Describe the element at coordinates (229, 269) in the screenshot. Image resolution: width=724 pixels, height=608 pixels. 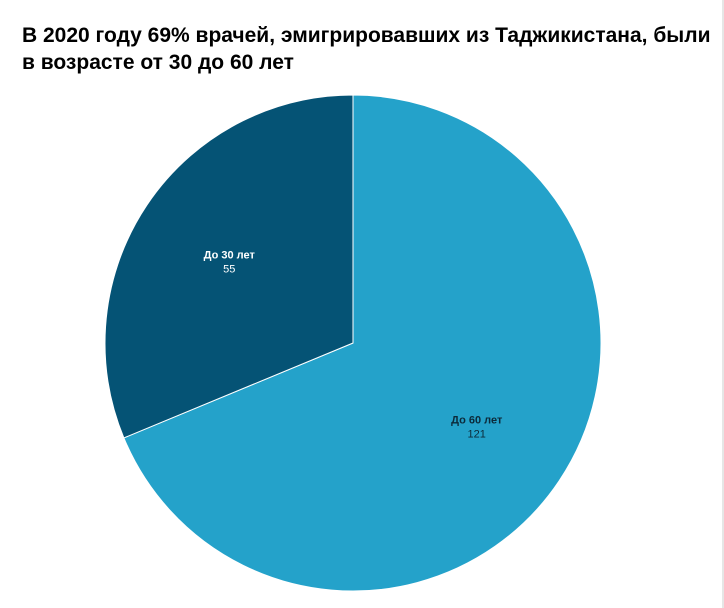
I see `slice-value-2: 55` at that location.